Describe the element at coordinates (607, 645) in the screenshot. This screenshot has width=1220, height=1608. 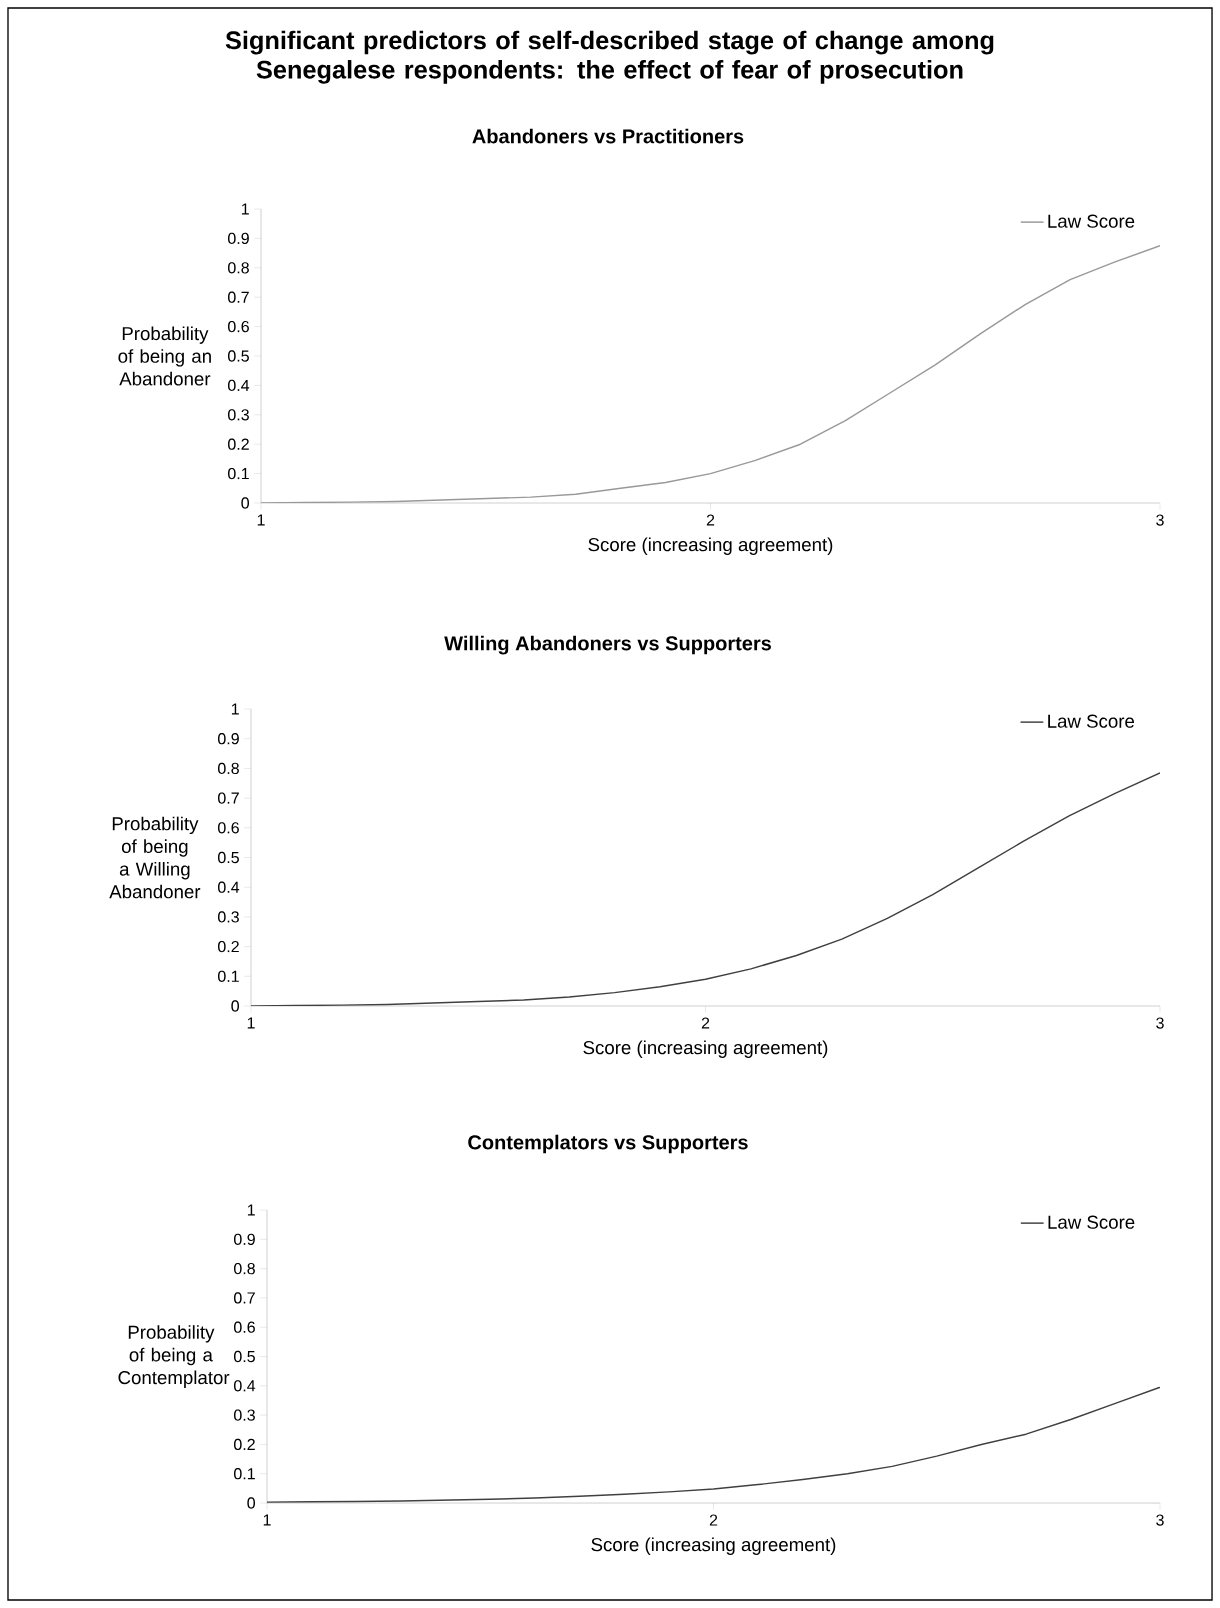
I see `chart-title: Willing Abandoners vs Supporters` at that location.